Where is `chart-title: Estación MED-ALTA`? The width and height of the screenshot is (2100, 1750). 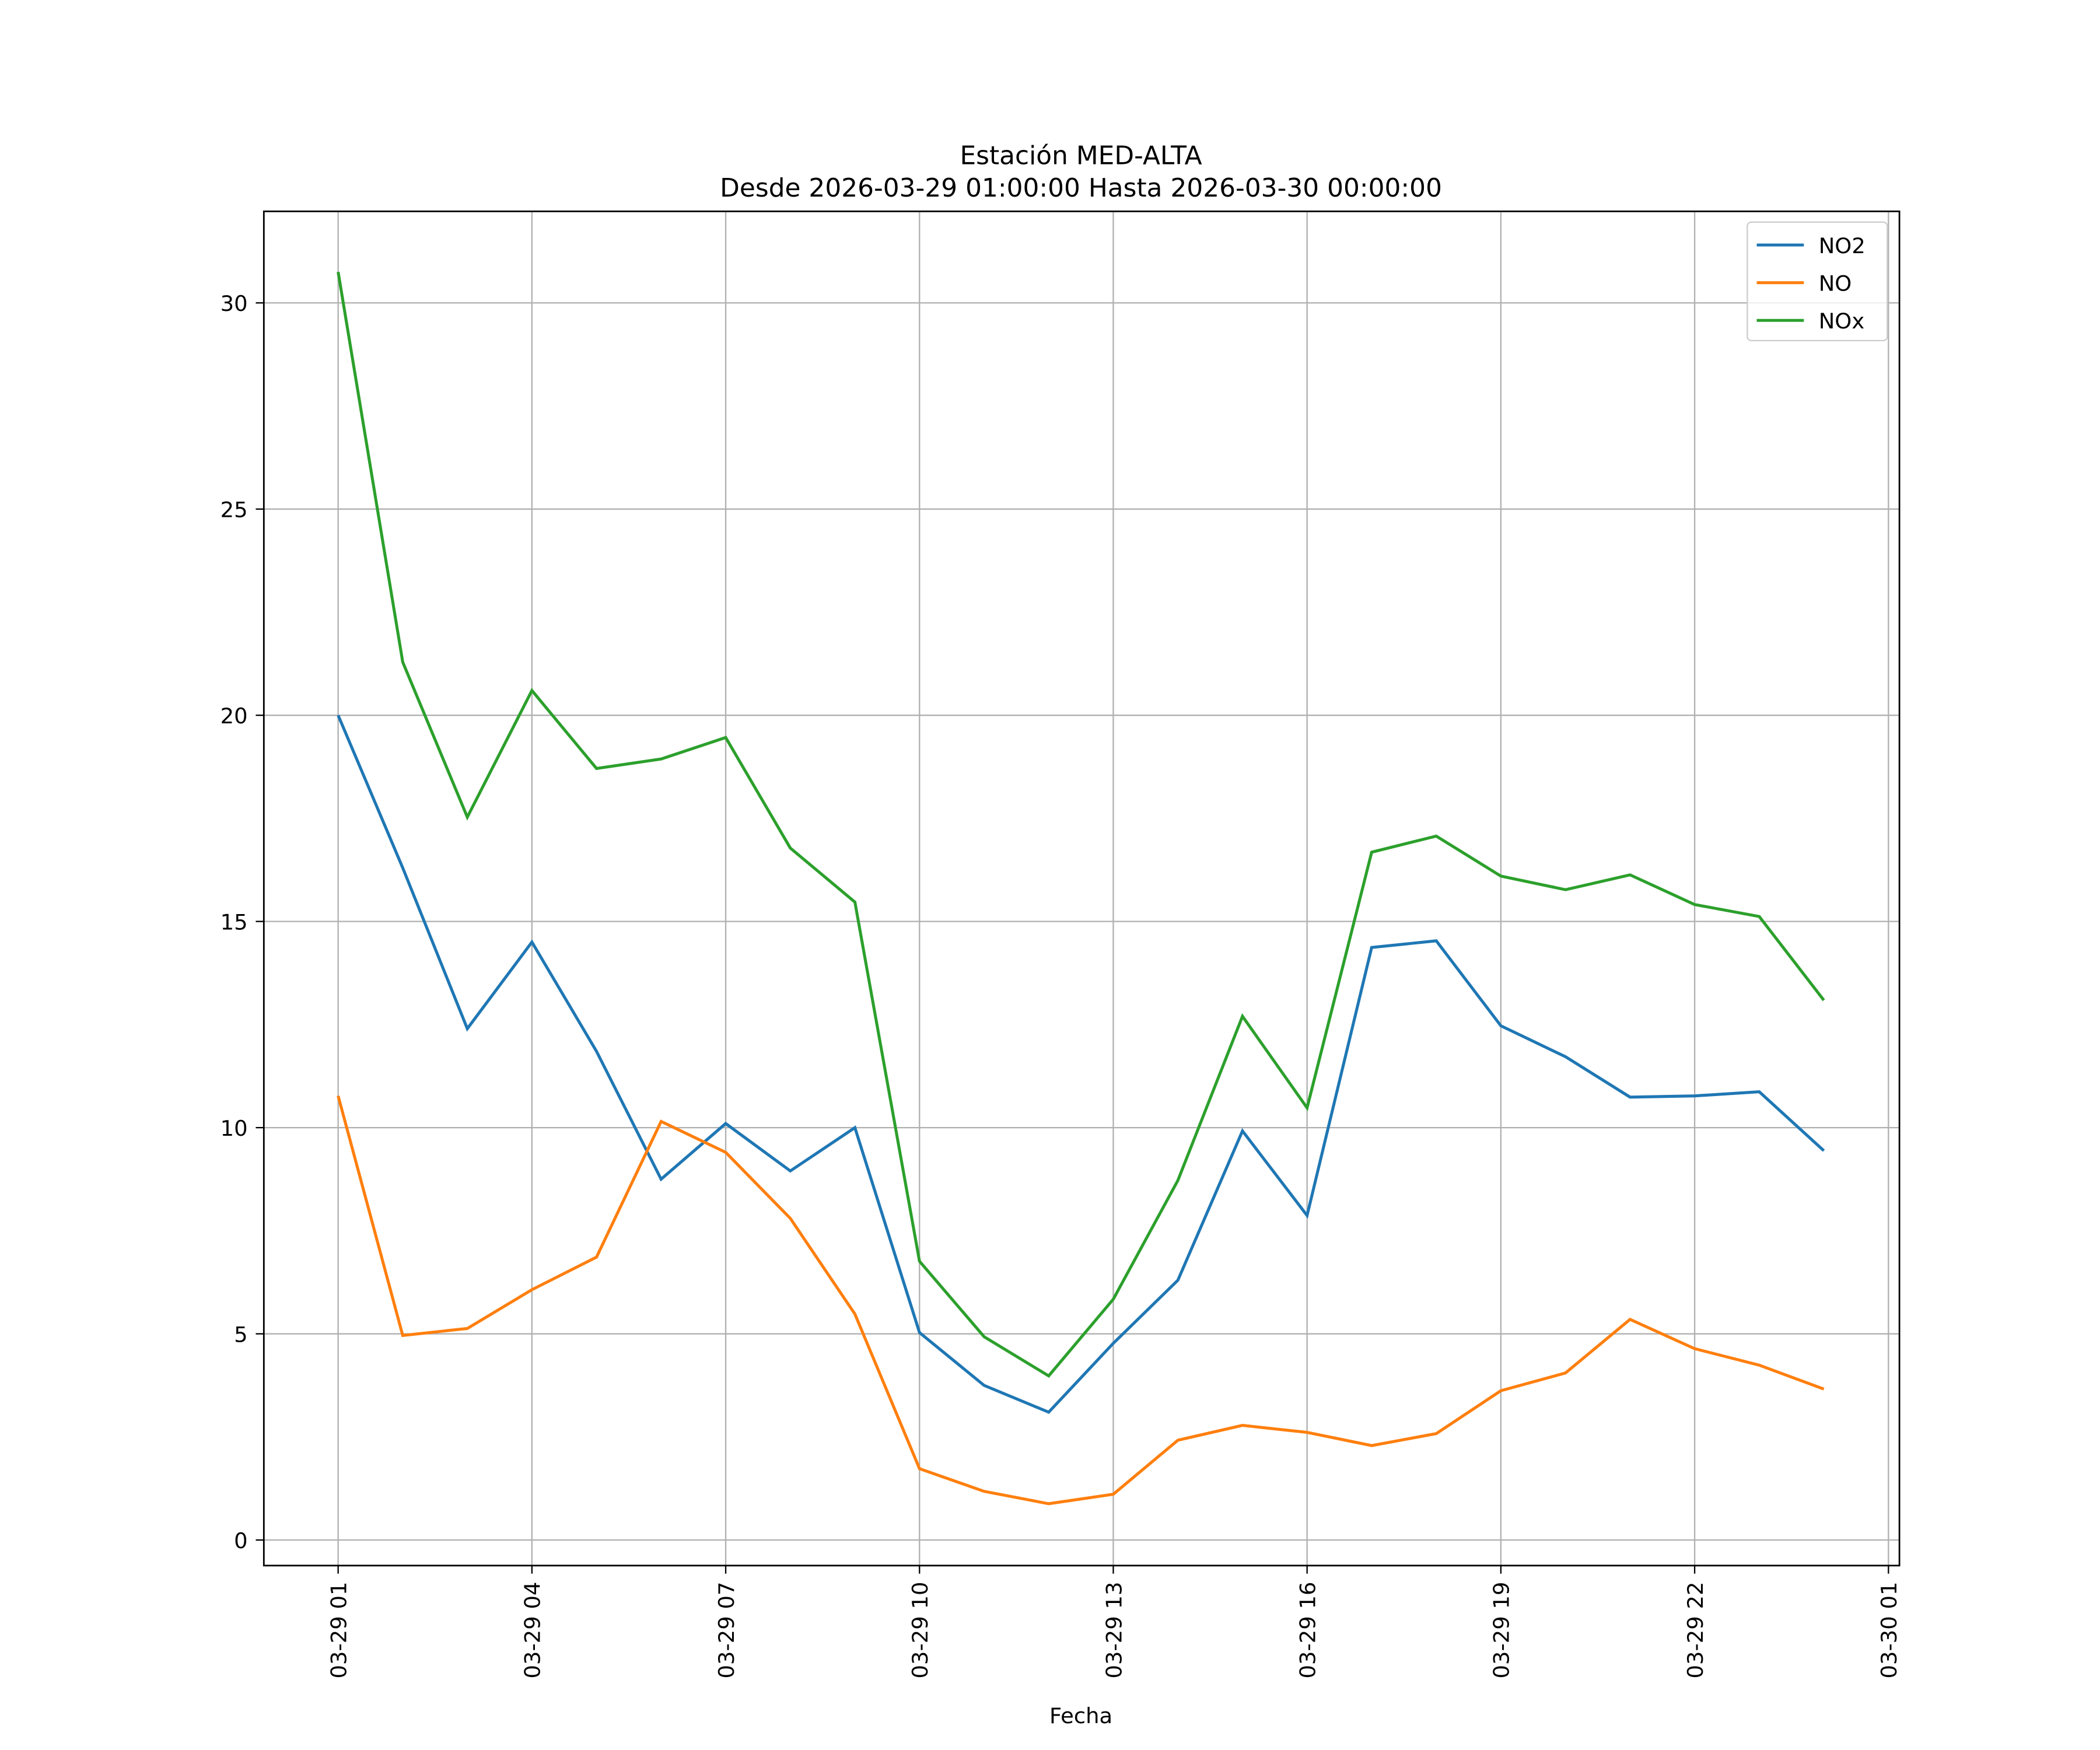 chart-title: Estación MED-ALTA is located at coordinates (1081, 156).